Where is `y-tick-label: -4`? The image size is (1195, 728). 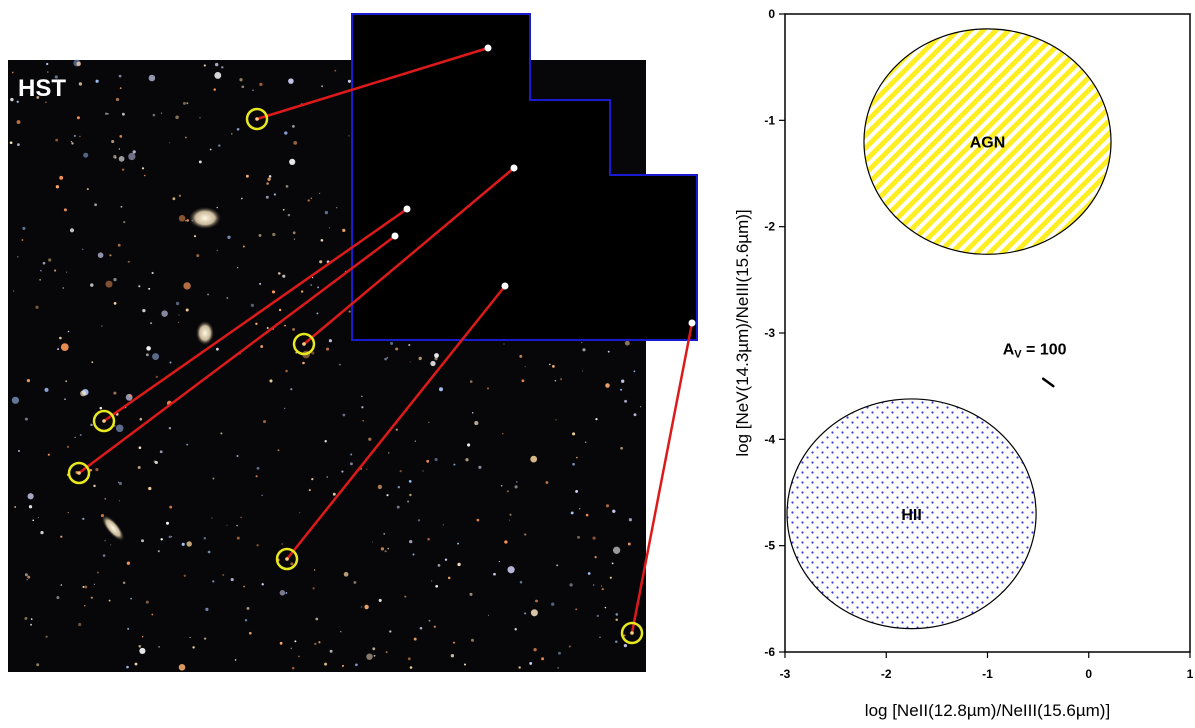
y-tick-label: -4 is located at coordinates (769, 439).